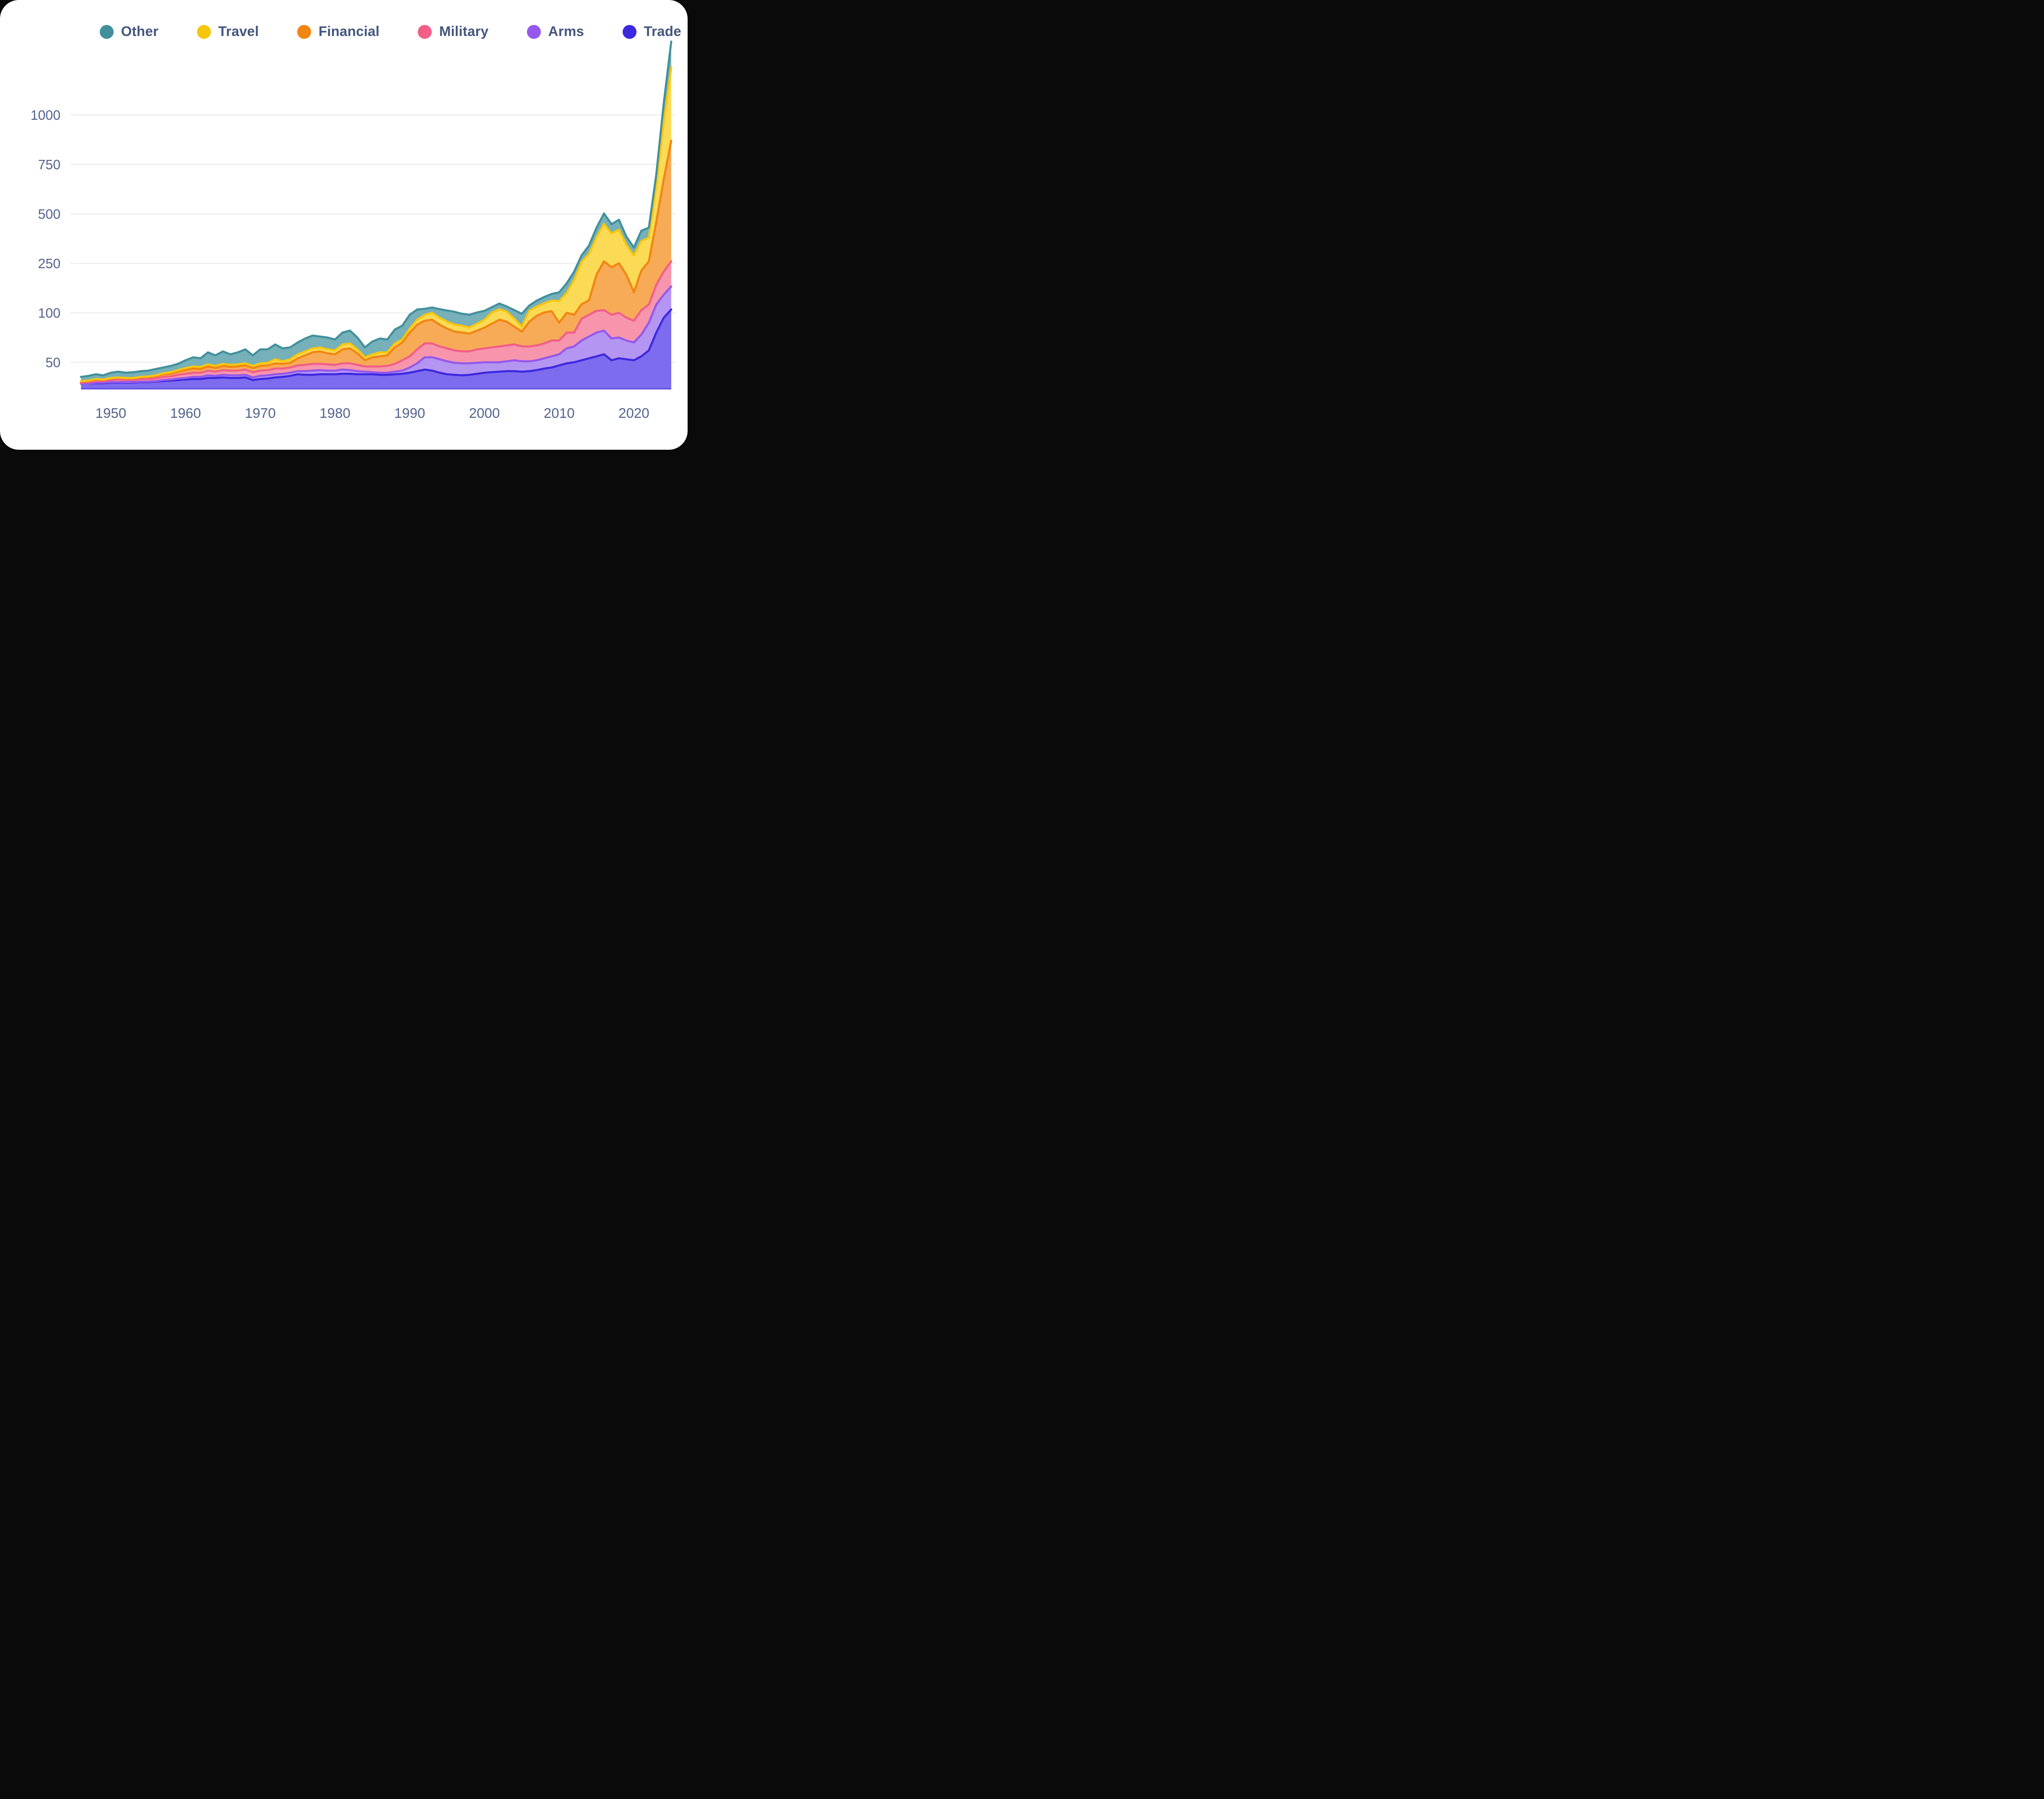 The width and height of the screenshot is (2044, 1799). What do you see at coordinates (304, 32) in the screenshot?
I see `legend-dot-financial-icon` at bounding box center [304, 32].